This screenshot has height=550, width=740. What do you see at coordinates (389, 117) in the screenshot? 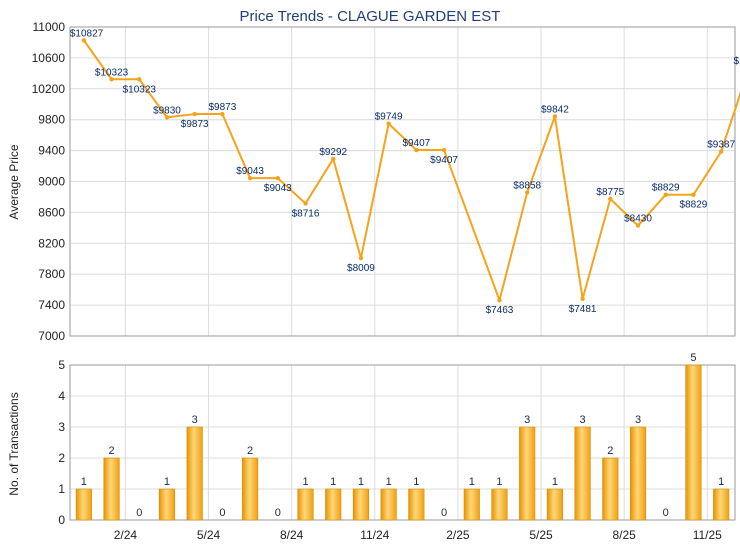
I see `price-data-label: $9749` at bounding box center [389, 117].